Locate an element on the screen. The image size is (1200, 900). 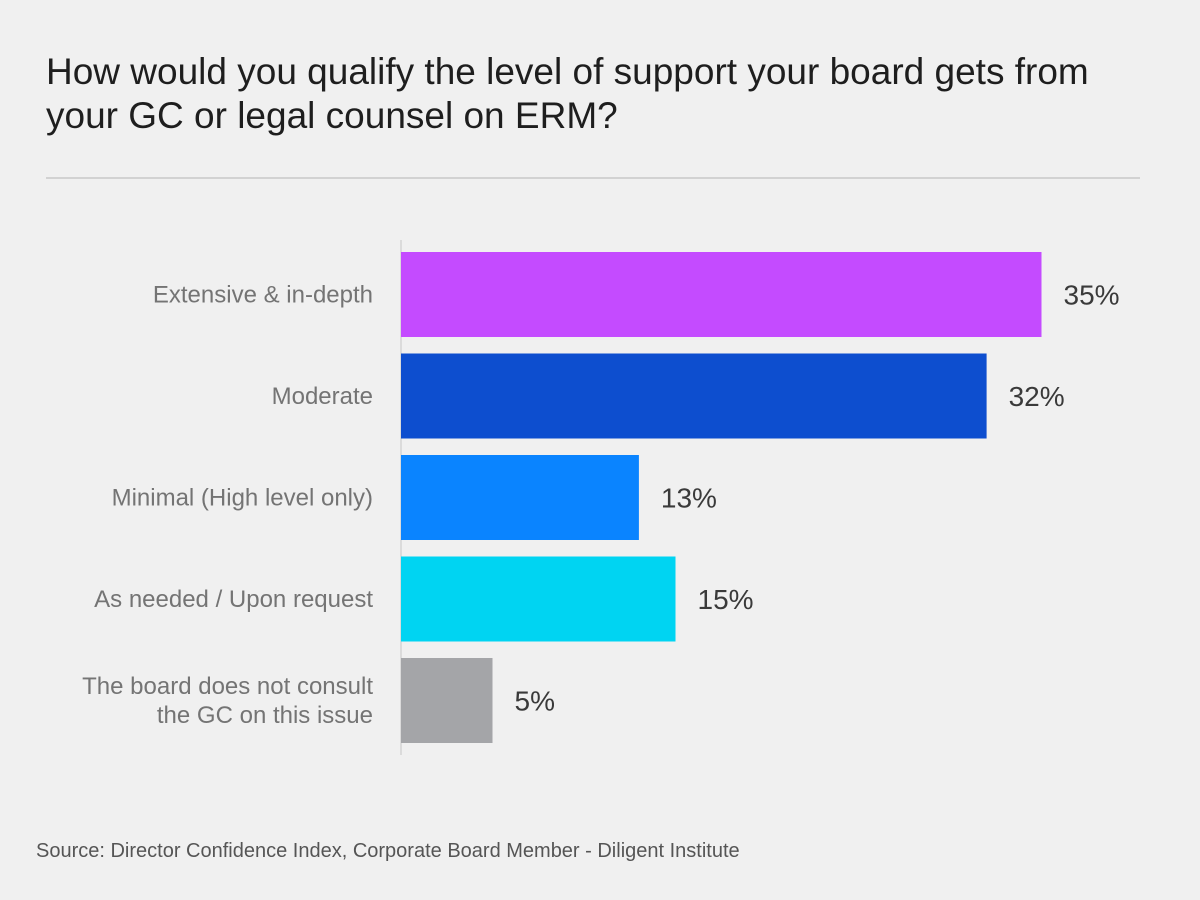
value-label-0: 35% is located at coordinates (1092, 295).